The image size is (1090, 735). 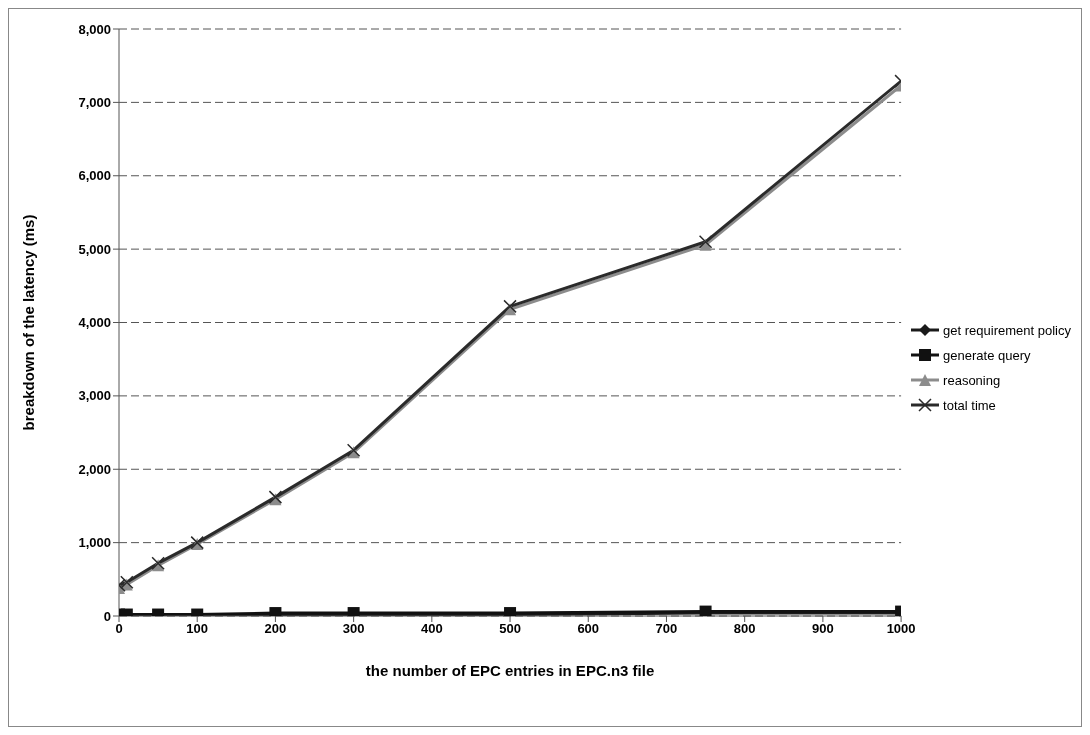 I want to click on legend-label: generate query, so click(x=987, y=355).